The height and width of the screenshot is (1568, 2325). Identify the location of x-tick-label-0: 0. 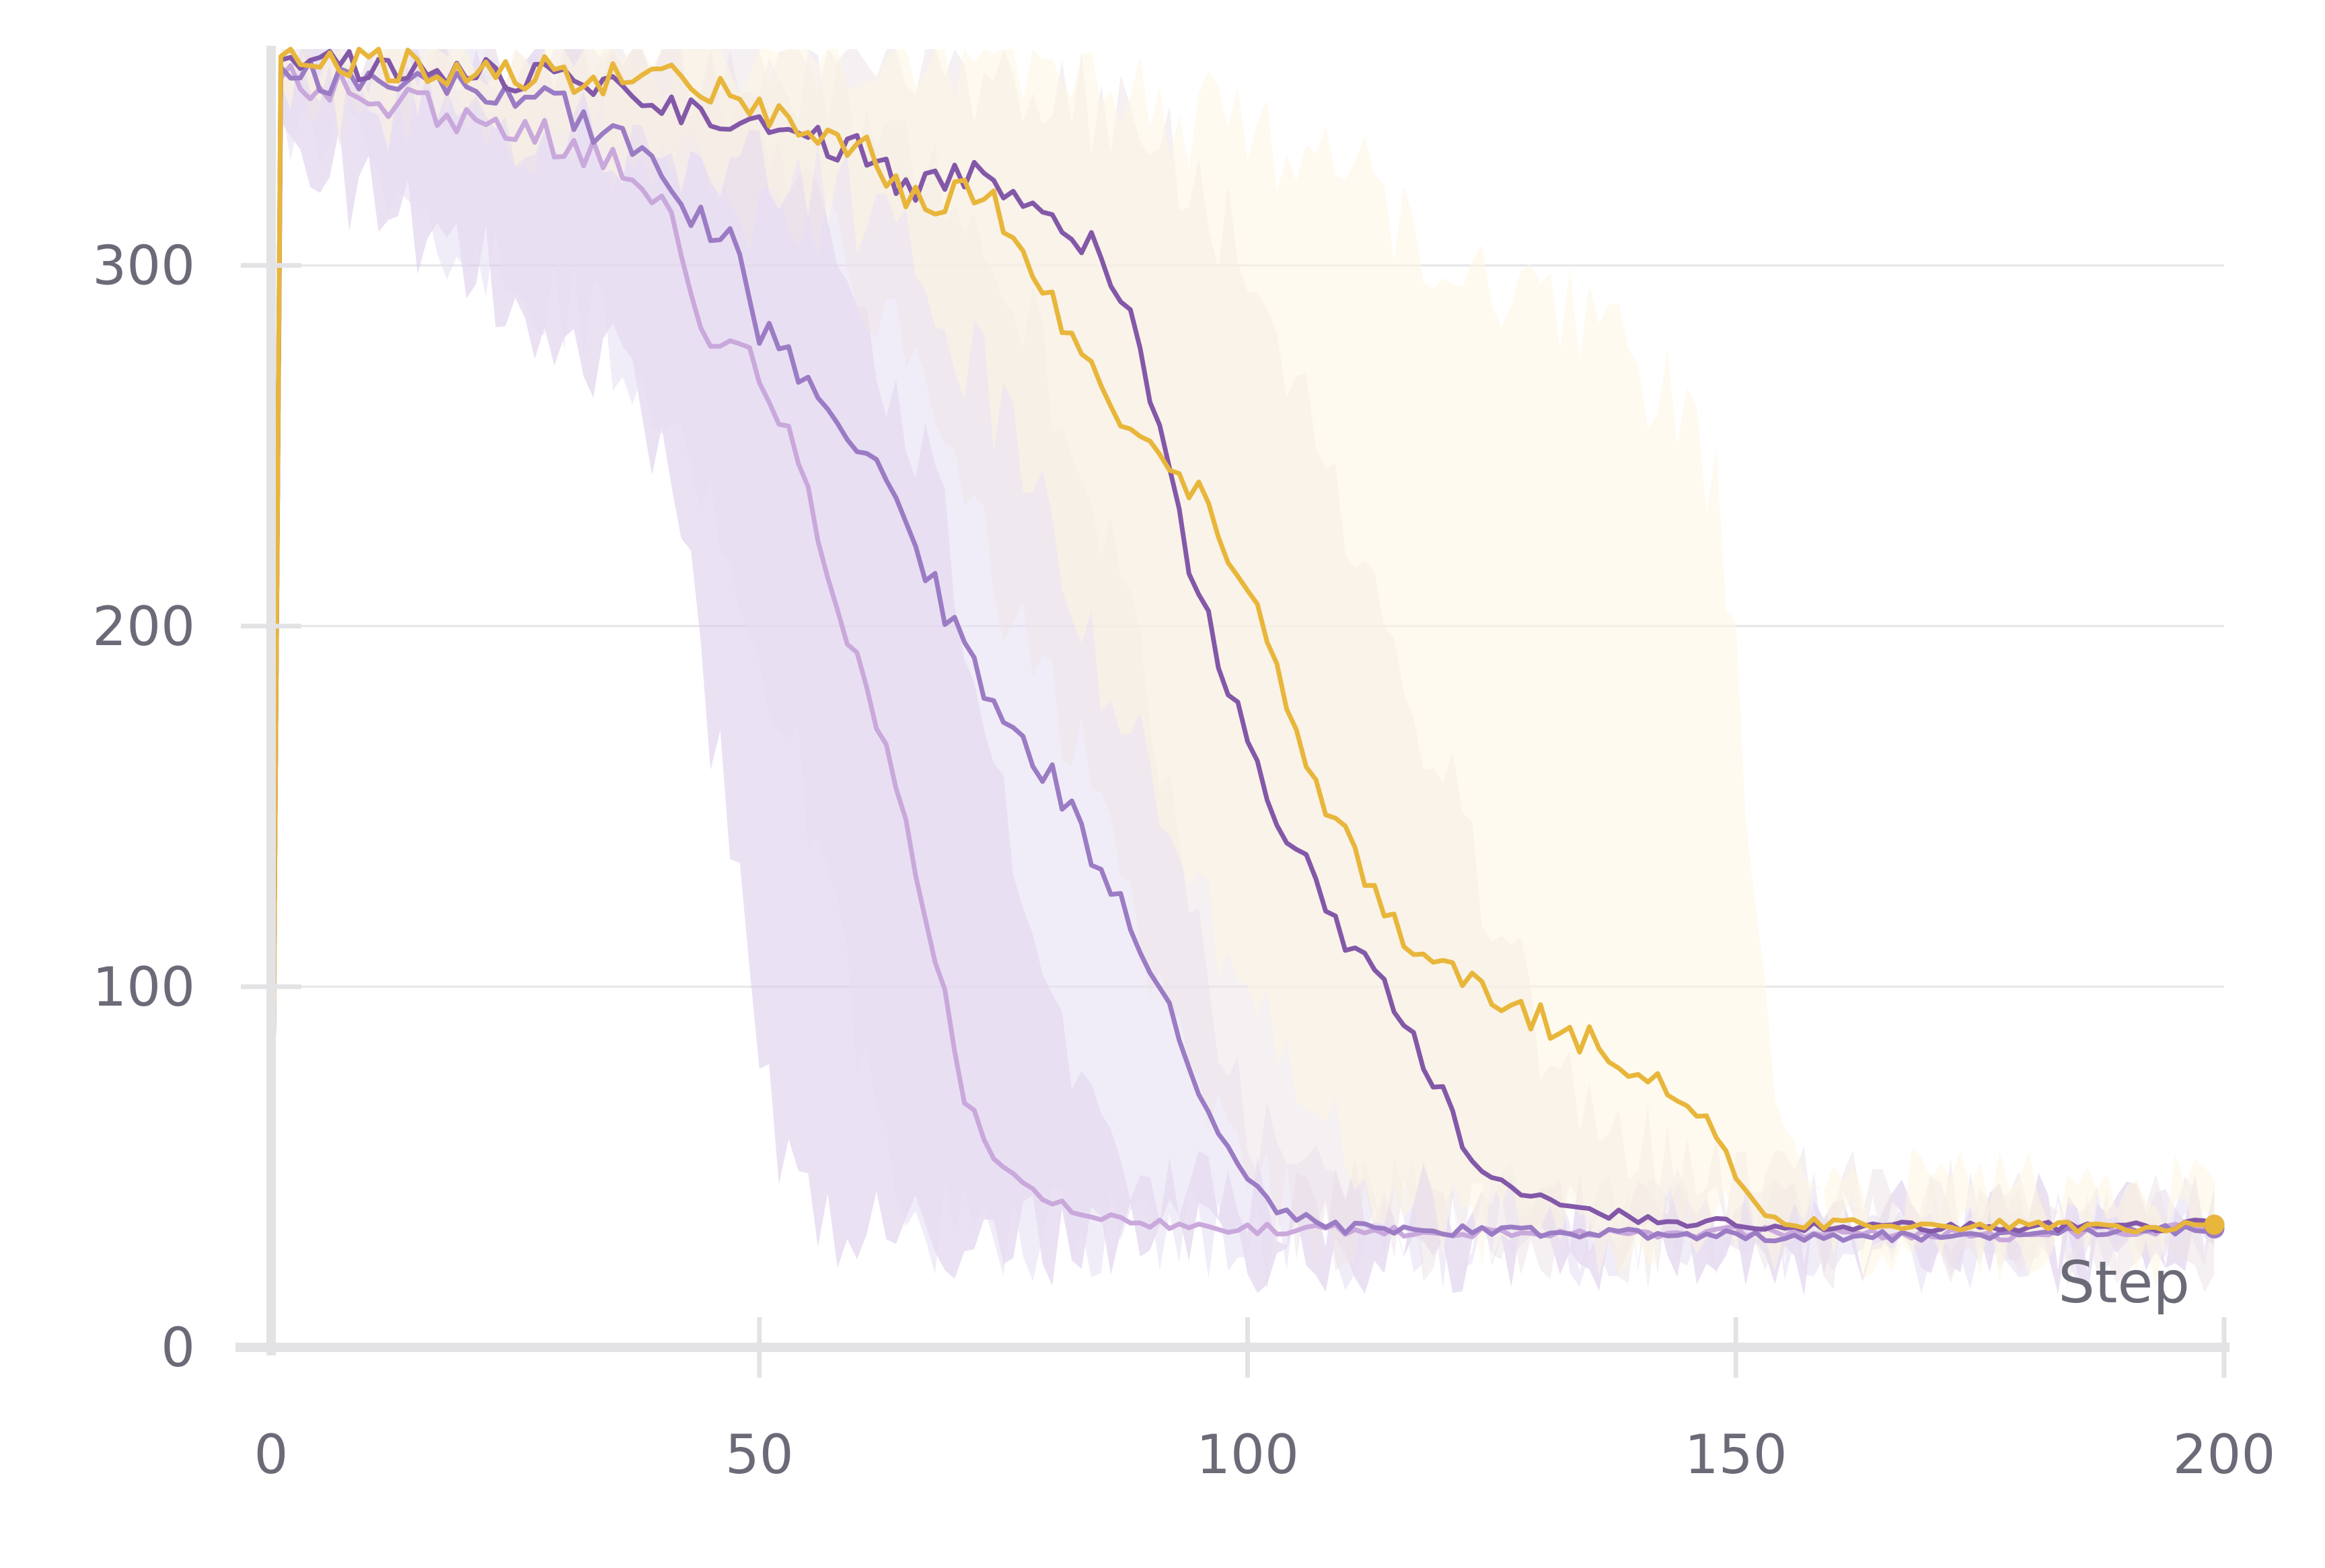
(272, 1454).